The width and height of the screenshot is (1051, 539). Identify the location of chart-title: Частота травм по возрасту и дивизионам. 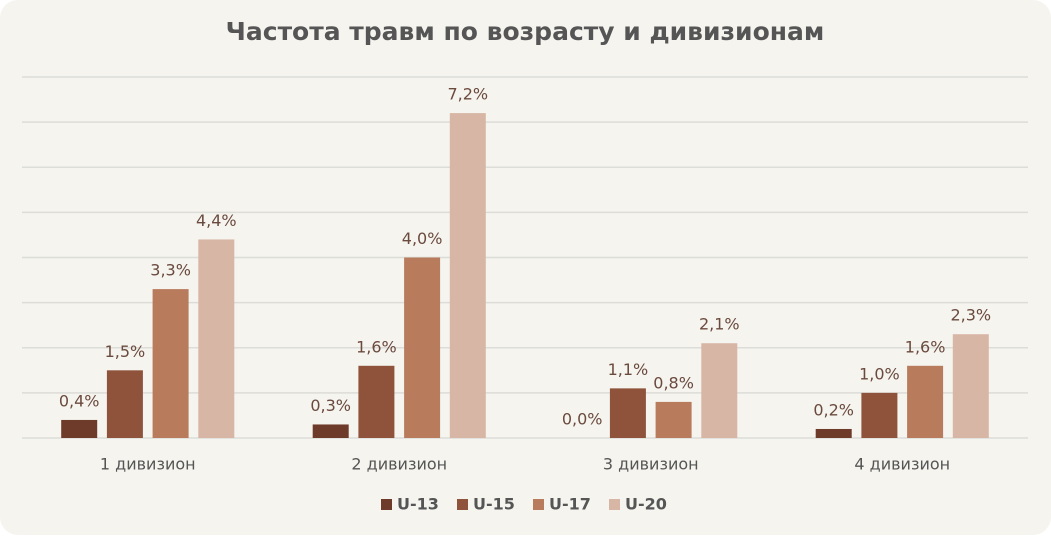
(525, 31).